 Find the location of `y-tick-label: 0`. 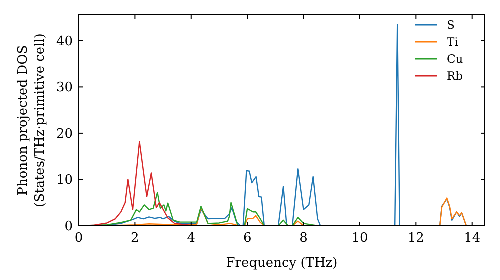

y-tick-label: 0 is located at coordinates (68, 227).